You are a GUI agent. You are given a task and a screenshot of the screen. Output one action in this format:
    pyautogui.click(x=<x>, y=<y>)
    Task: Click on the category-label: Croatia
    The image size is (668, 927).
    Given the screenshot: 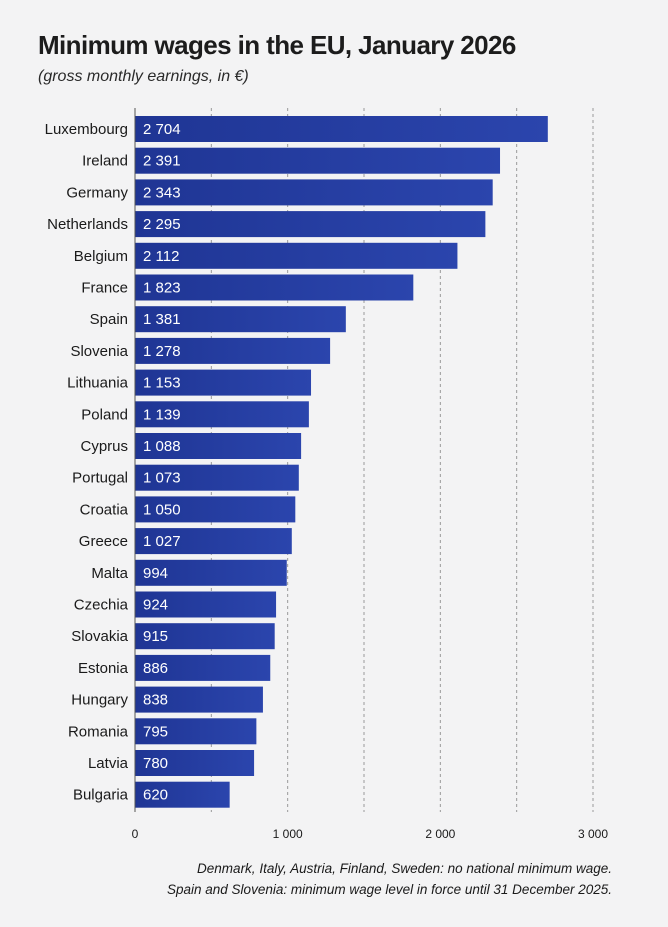 What is the action you would take?
    pyautogui.click(x=104, y=509)
    